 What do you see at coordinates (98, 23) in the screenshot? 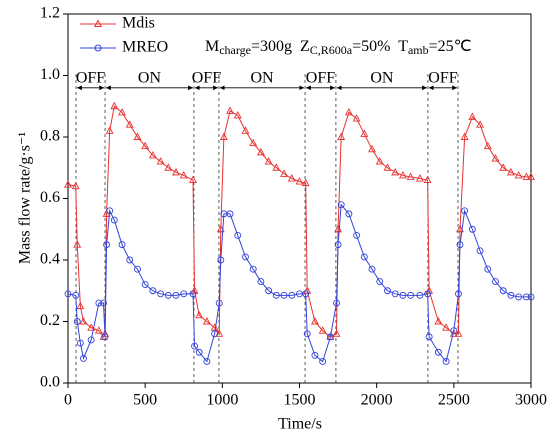
I see `legend-marker` at bounding box center [98, 23].